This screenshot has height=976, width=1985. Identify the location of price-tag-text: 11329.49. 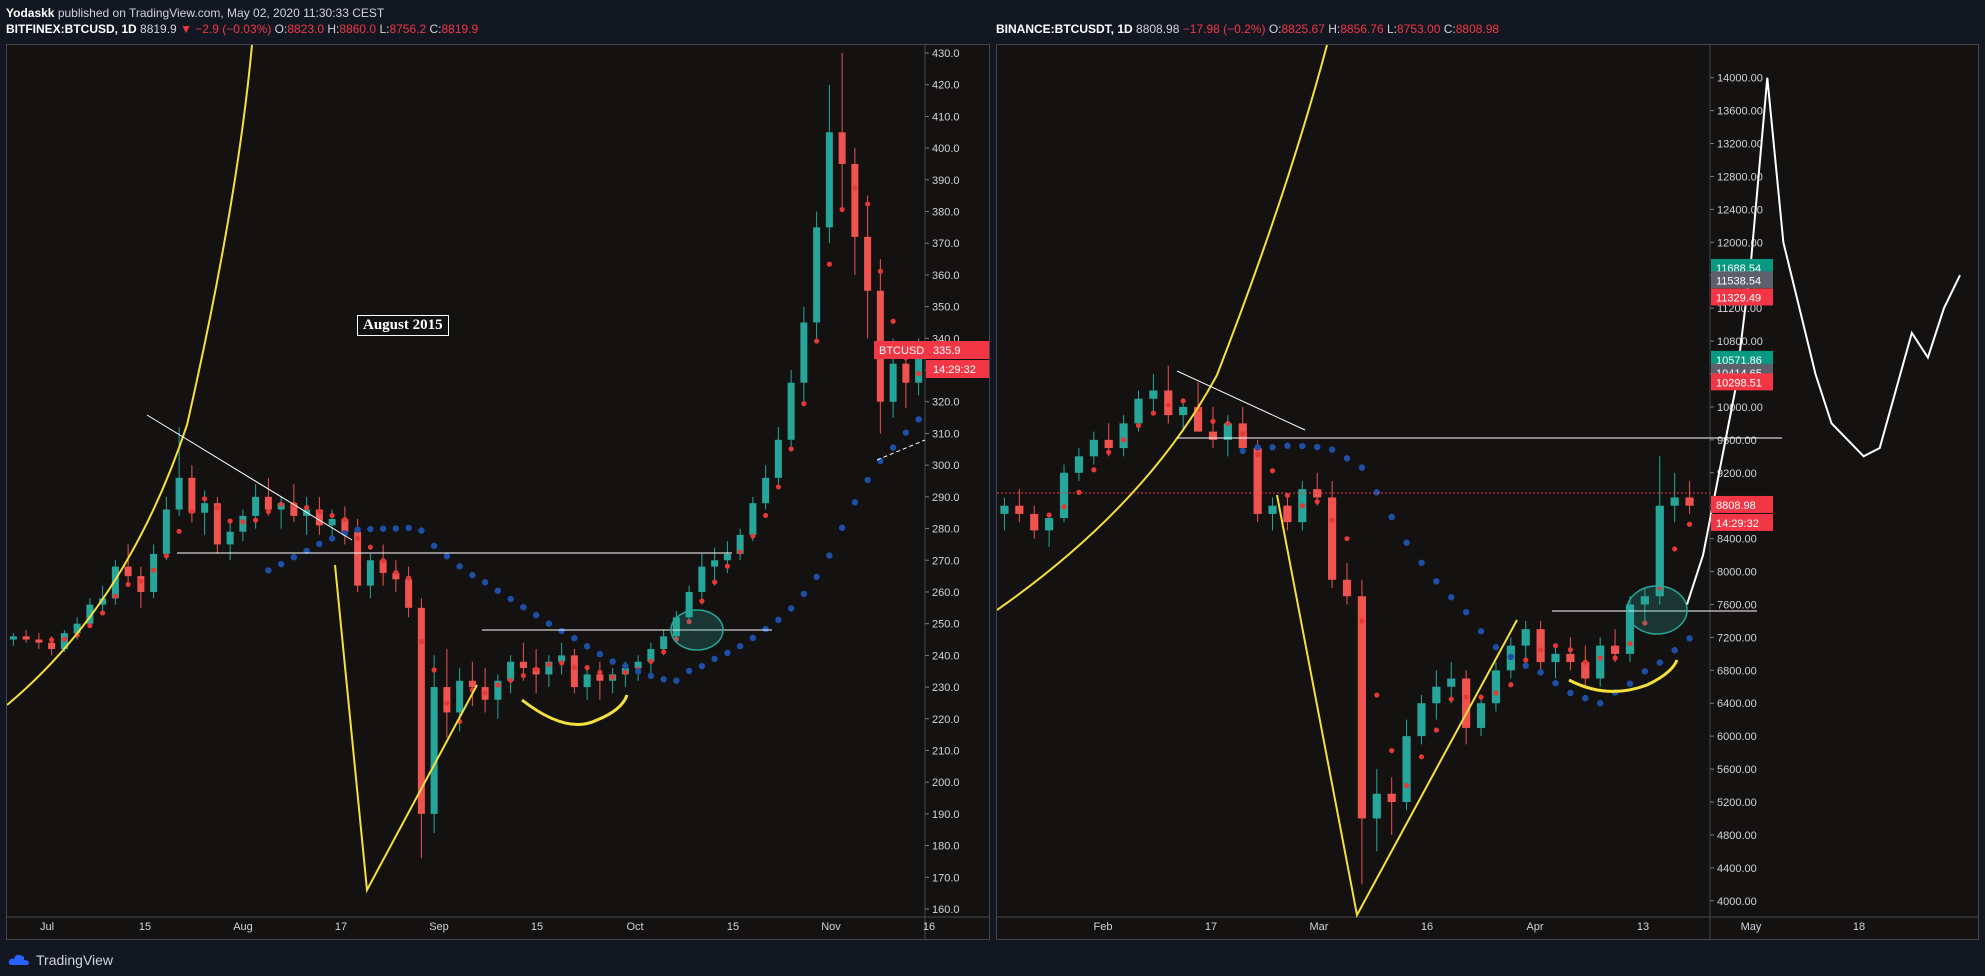
(1738, 298).